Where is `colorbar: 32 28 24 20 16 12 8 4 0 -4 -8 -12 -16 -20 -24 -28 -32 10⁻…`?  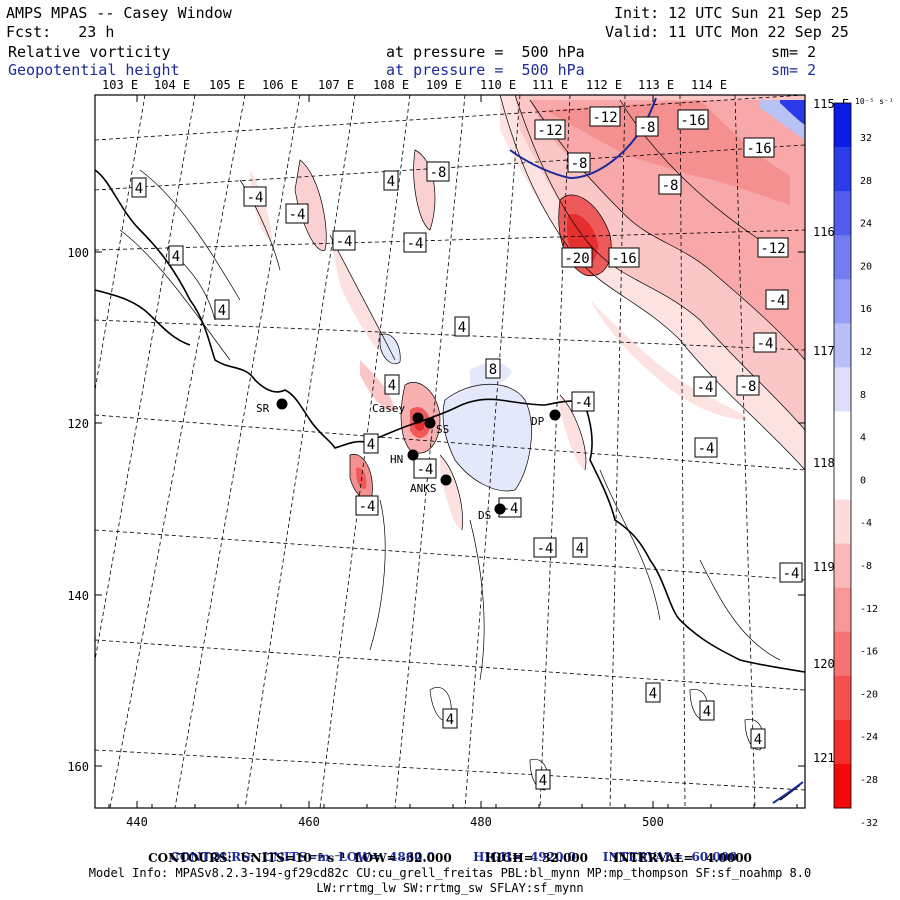
colorbar: 32 28 24 20 16 12 8 4 0 -4 -8 -12 -16 -20 -24 -28 -32 10⁻… is located at coordinates (863, 463).